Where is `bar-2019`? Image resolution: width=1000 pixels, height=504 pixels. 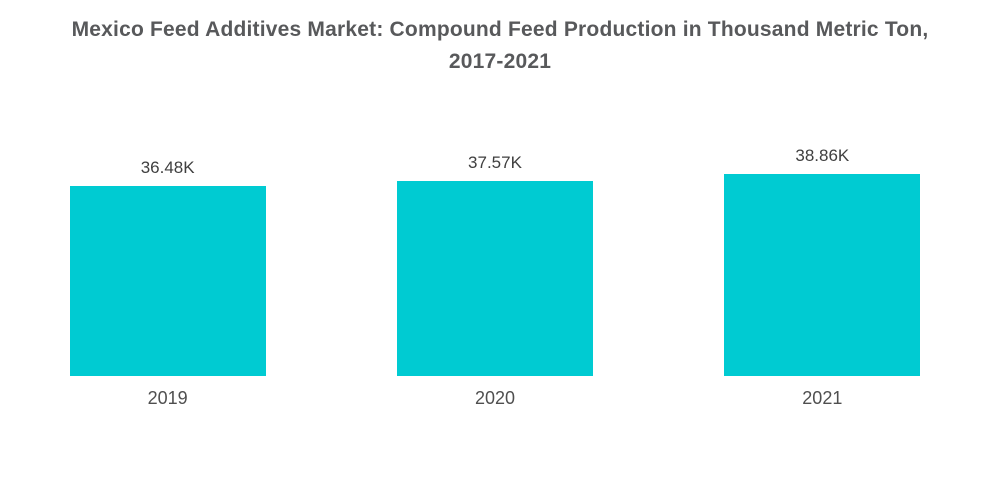 bar-2019 is located at coordinates (167, 281).